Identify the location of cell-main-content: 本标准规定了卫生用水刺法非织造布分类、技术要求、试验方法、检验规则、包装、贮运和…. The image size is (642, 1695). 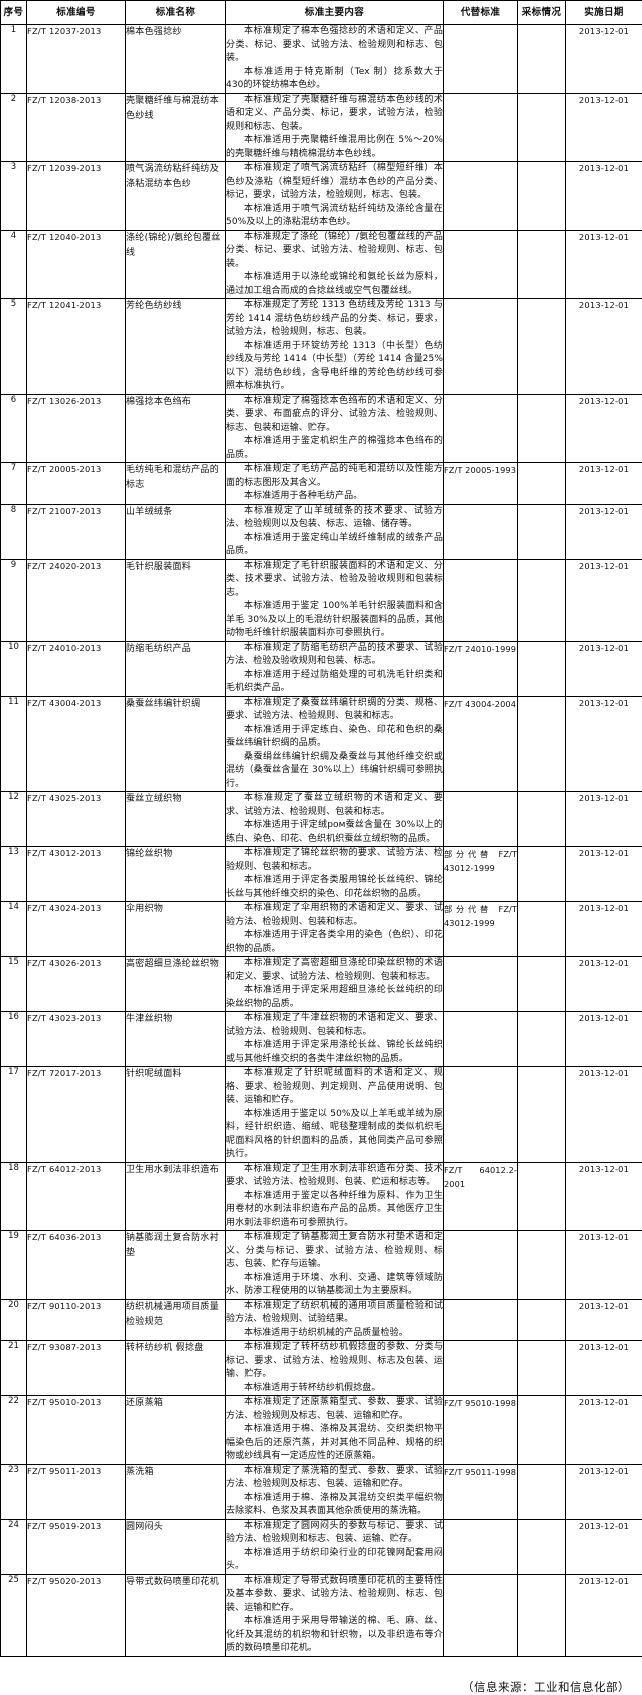
(335, 1196).